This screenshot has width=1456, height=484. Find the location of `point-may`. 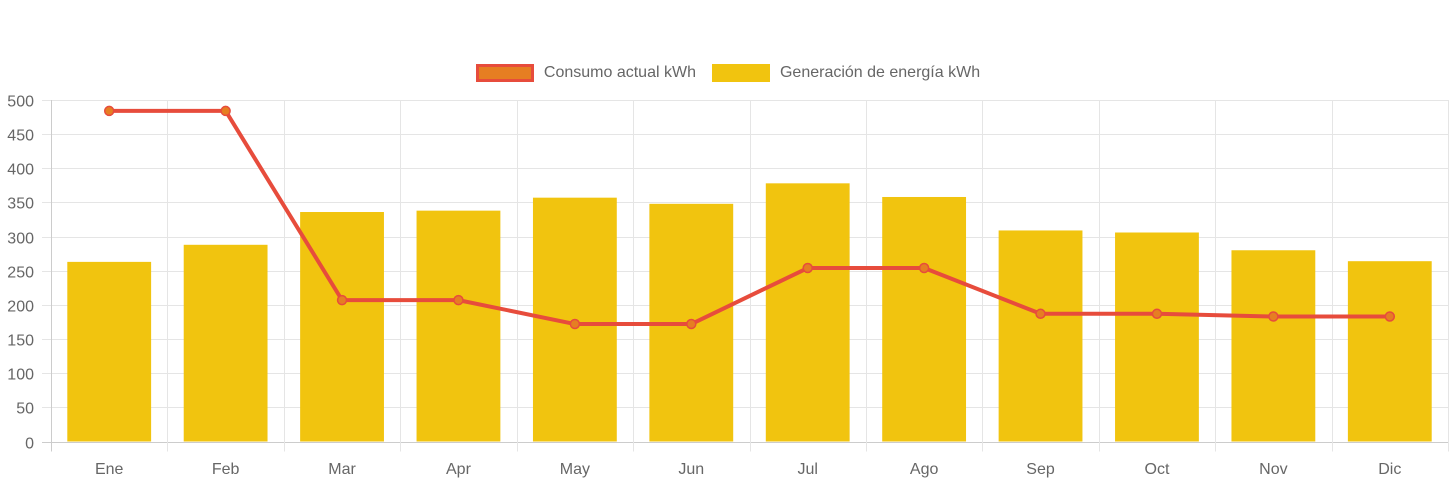

point-may is located at coordinates (575, 324).